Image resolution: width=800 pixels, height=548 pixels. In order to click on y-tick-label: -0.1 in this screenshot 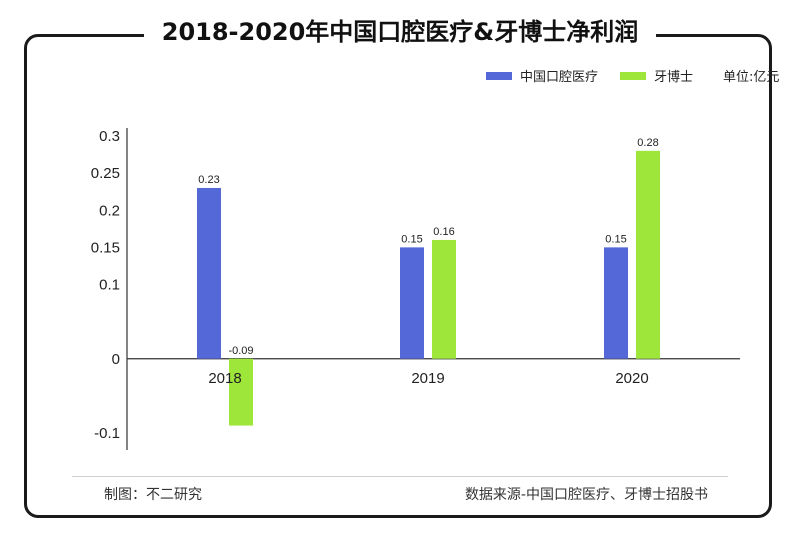, I will do `click(107, 433)`.